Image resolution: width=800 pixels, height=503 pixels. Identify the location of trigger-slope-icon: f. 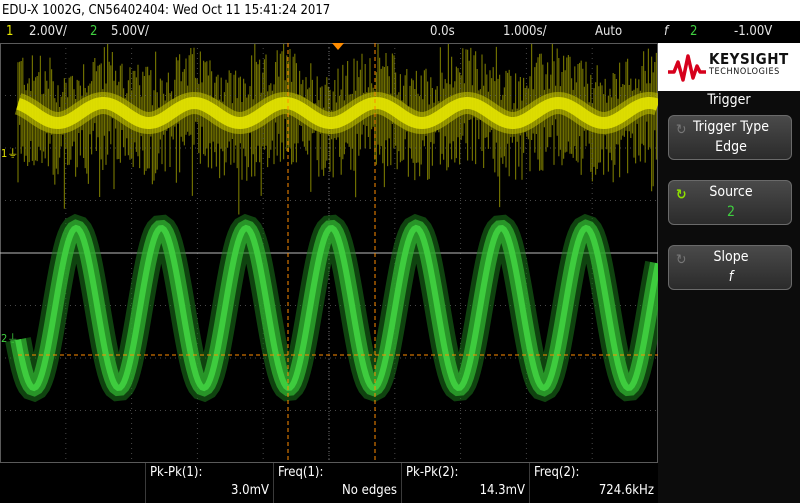
(666, 31).